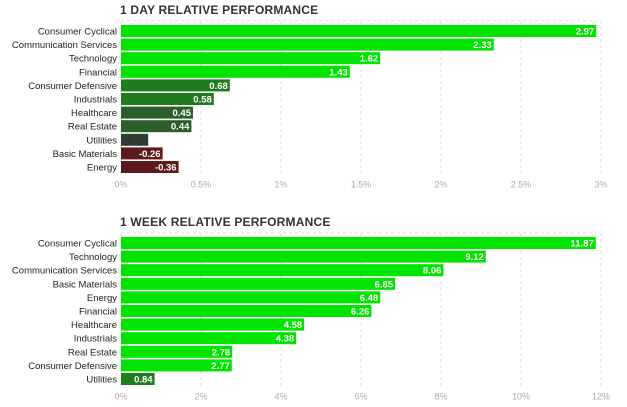 This screenshot has height=407, width=627. Describe the element at coordinates (440, 185) in the screenshot. I see `day-x-tick-label-4: 2%` at that location.